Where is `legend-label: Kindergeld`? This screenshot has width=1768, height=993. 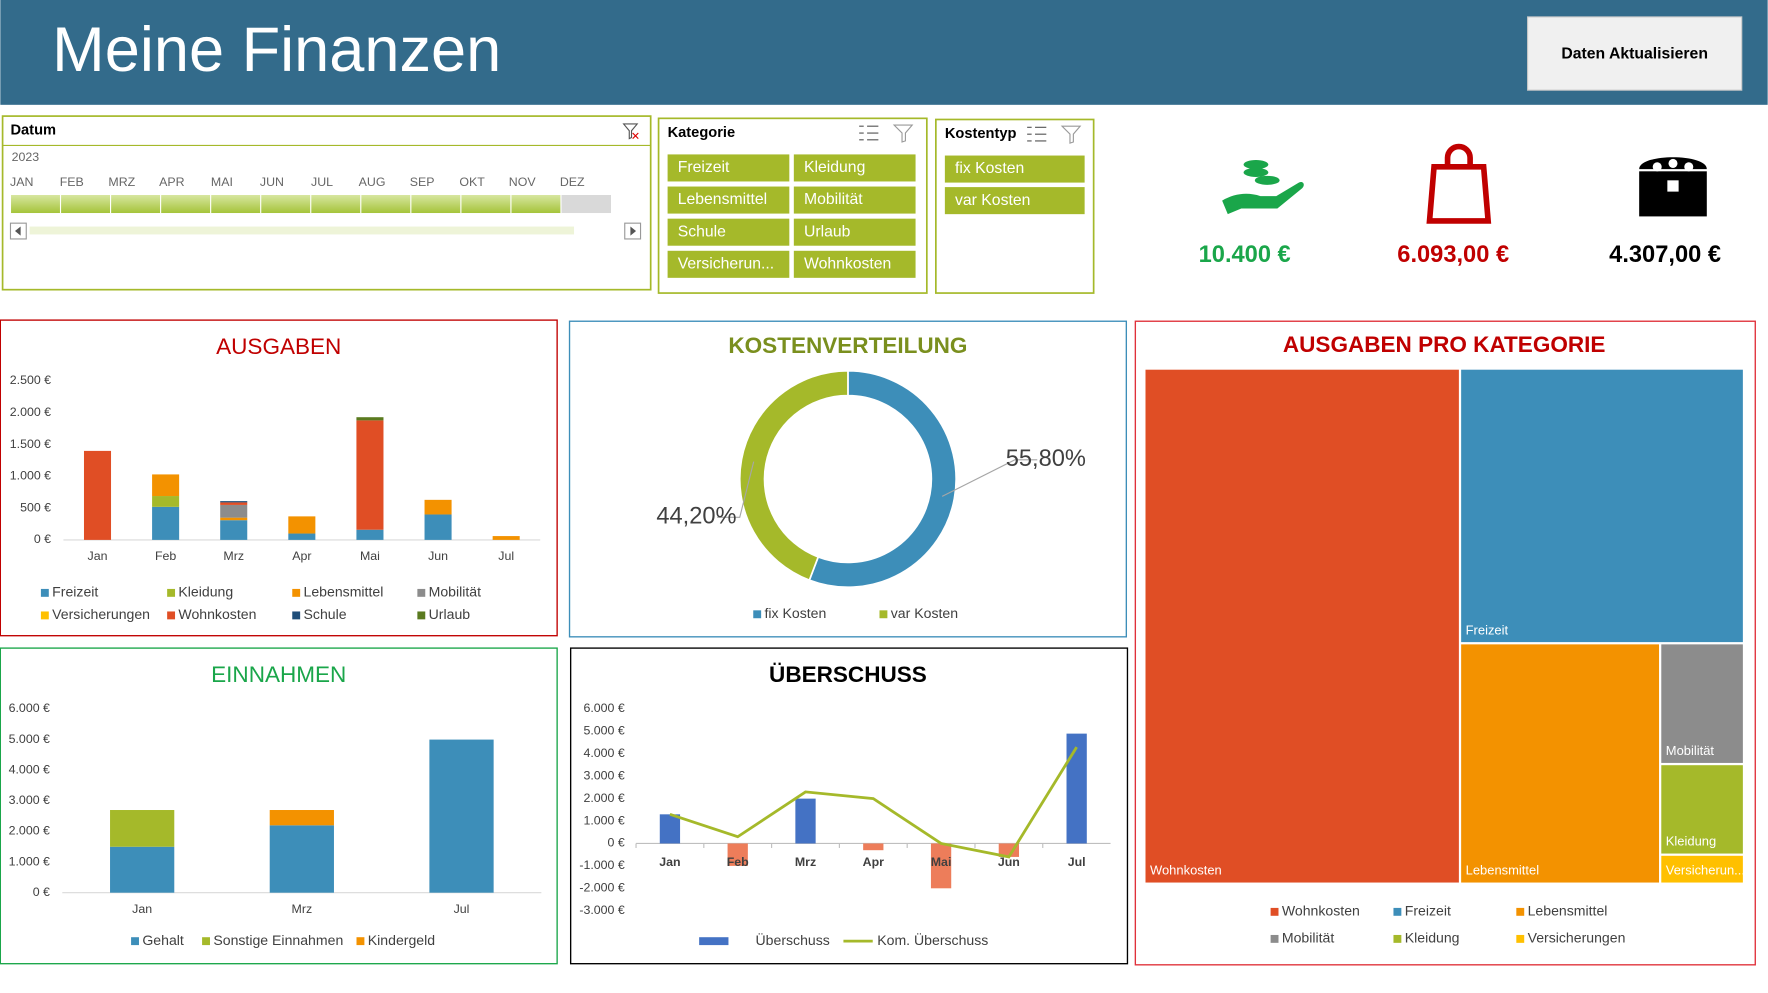 legend-label: Kindergeld is located at coordinates (401, 940).